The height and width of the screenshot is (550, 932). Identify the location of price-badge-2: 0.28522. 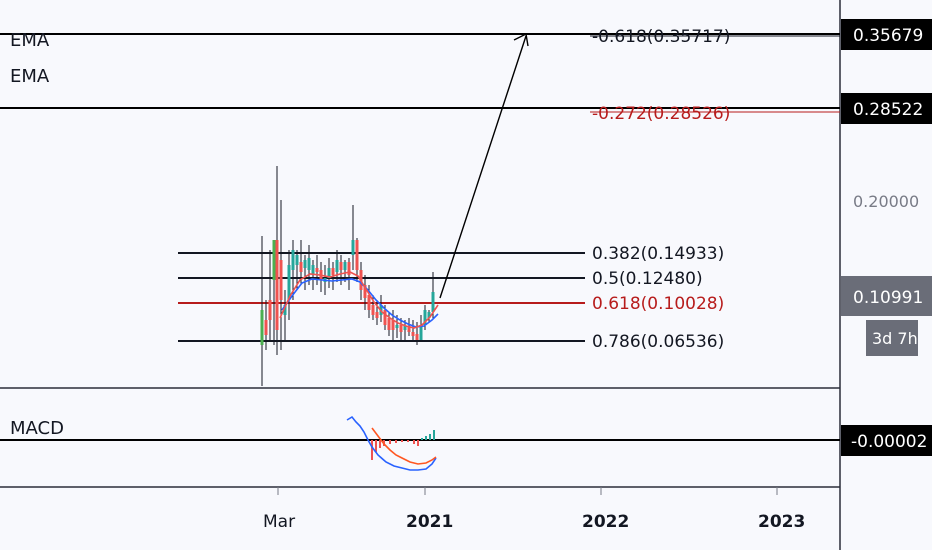
(888, 110).